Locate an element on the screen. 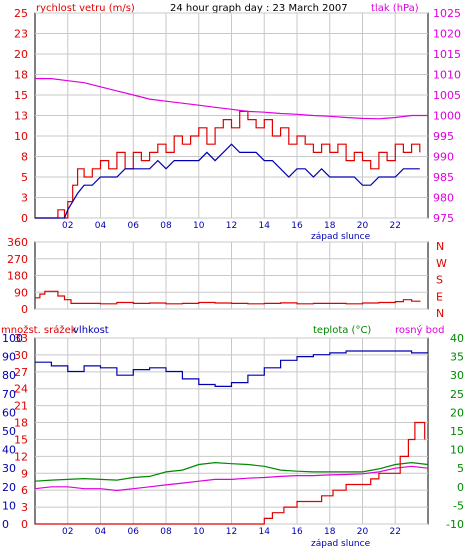 Image resolution: width=466 pixels, height=556 pixels. humidity-tick-label: 30 is located at coordinates (9, 468).